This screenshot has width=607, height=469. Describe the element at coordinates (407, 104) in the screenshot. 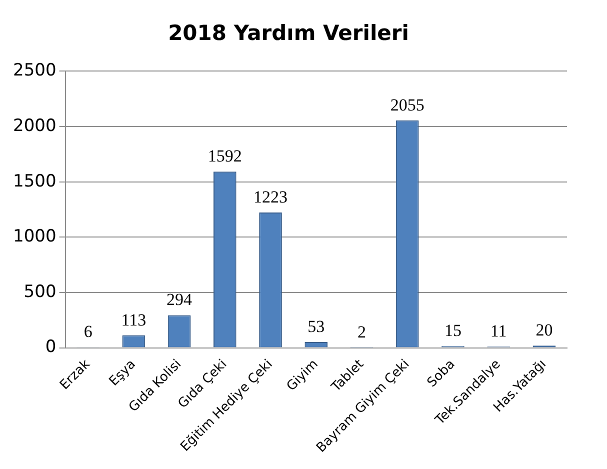

I see `data-label: 2055` at that location.